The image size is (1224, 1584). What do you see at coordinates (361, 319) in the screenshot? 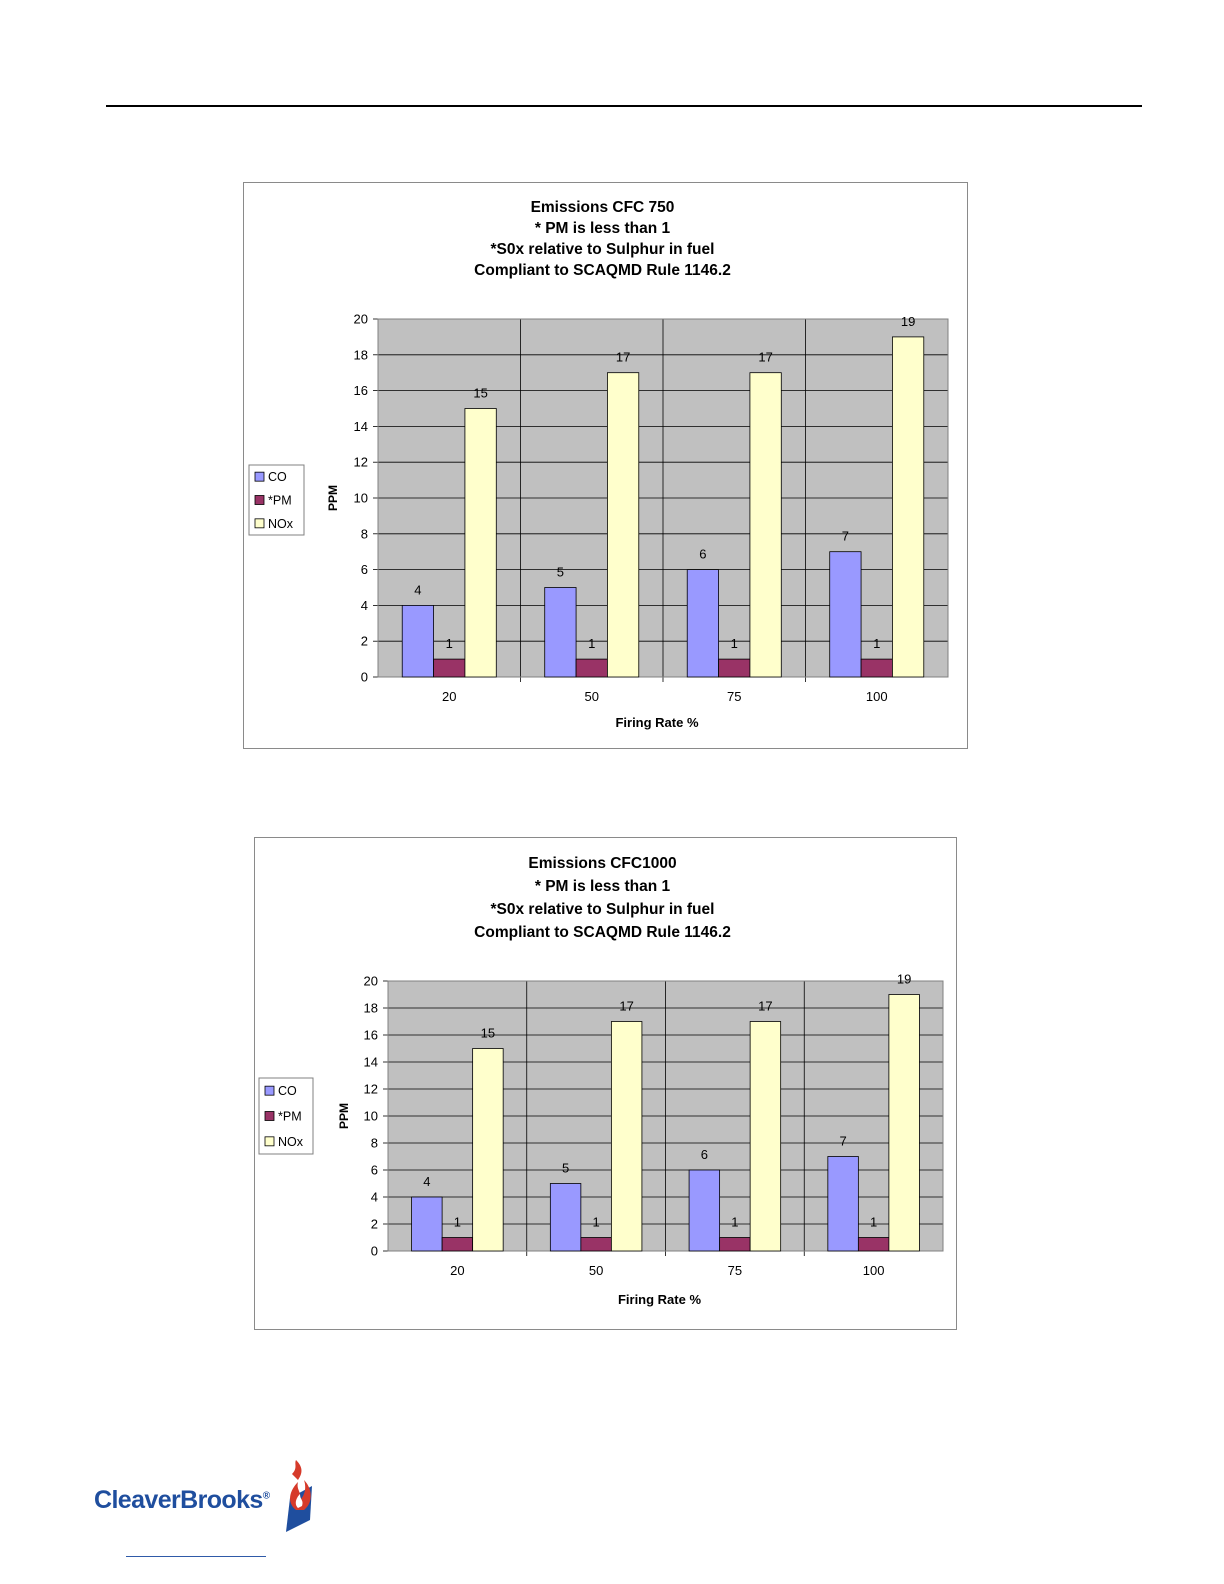
I see `y-tick-label: 20` at bounding box center [361, 319].